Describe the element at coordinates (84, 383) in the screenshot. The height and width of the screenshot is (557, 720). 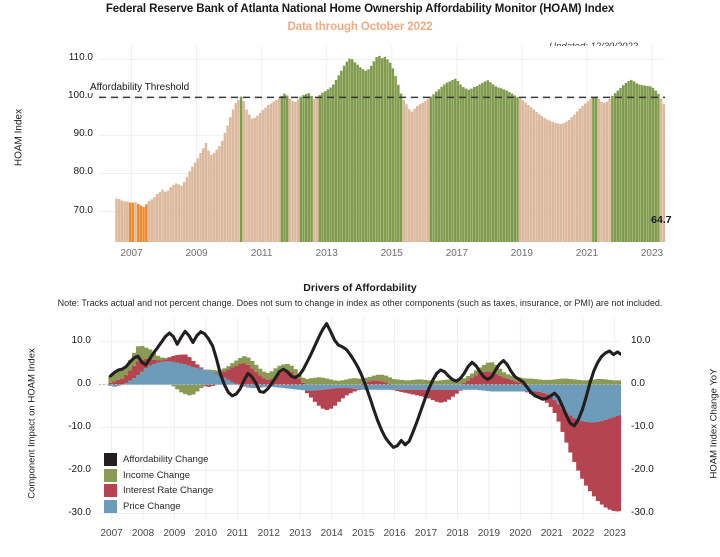
I see `y-tick-label-left: 0.0` at that location.